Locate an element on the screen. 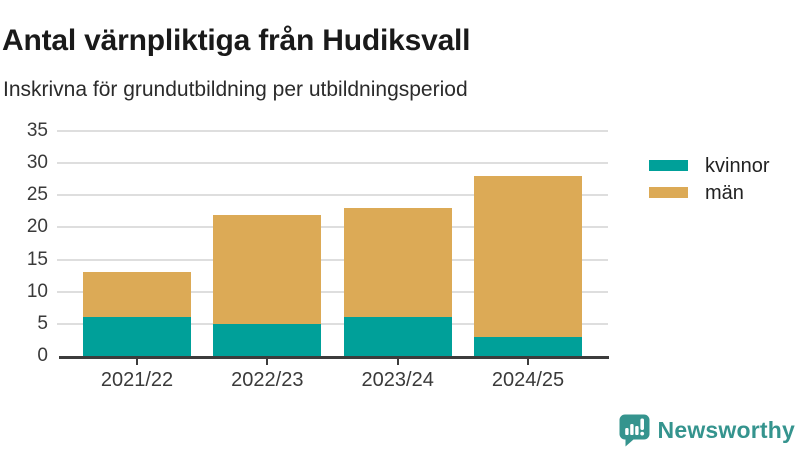 The image size is (800, 450). y-axis-tick-label: 5 is located at coordinates (42, 323).